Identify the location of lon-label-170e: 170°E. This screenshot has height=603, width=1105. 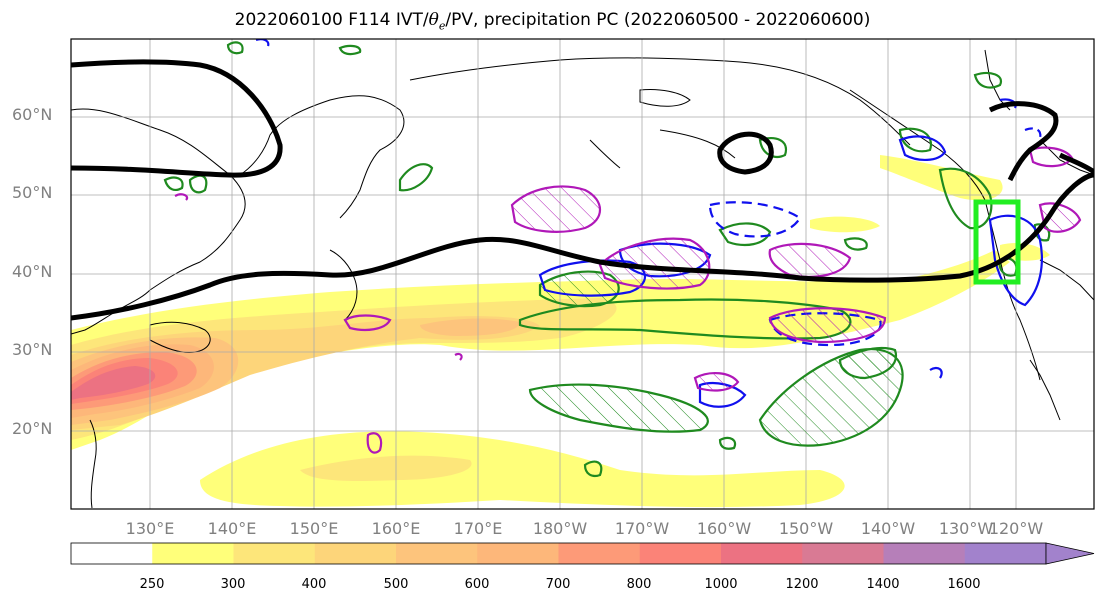
(478, 528).